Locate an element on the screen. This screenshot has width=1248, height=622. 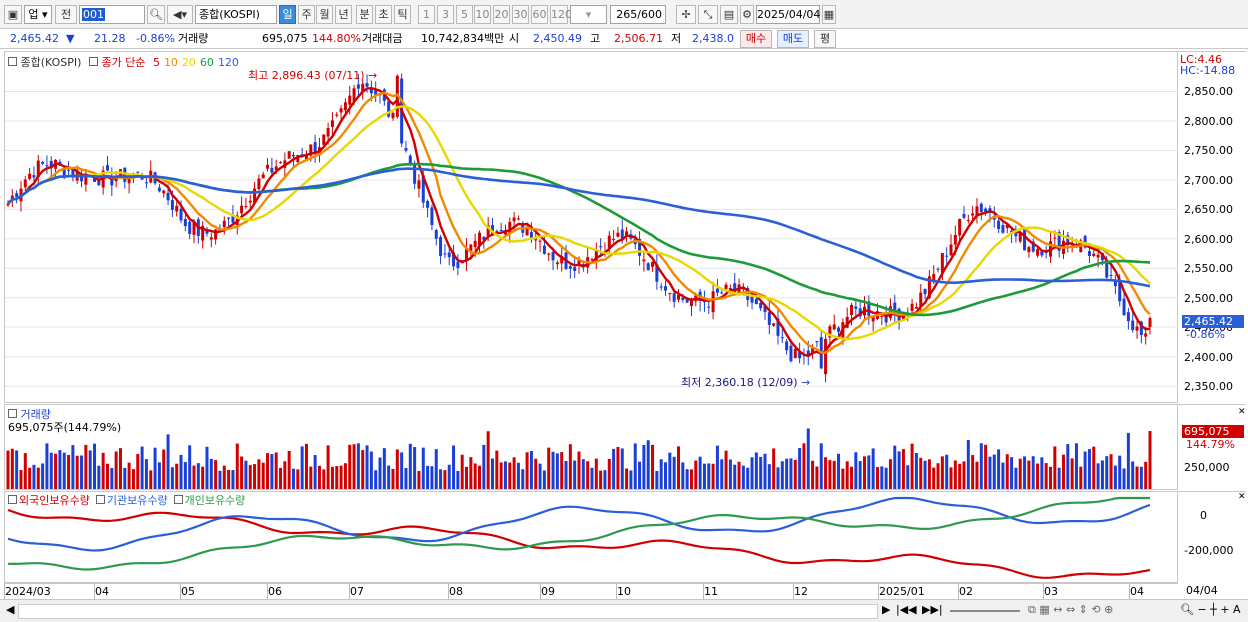
investor-panel: 외국인보유수량 기관보유수량 개인보유수량 is located at coordinates (591, 537).